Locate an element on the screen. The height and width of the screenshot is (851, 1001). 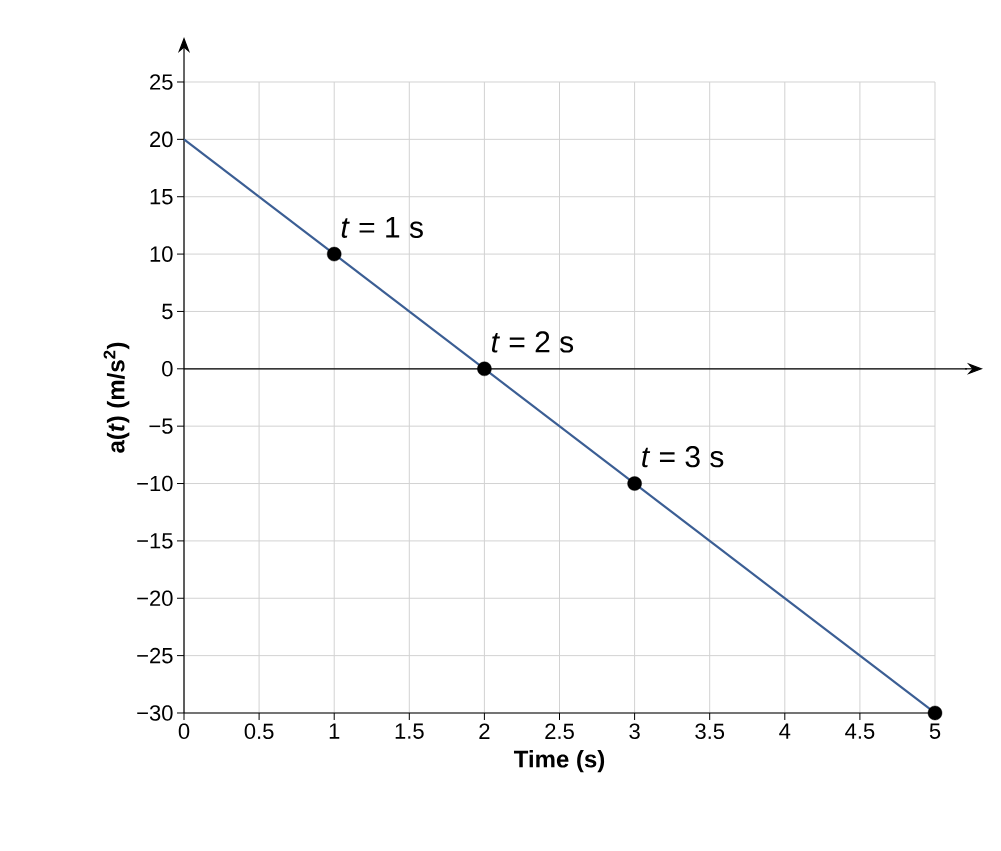
y-tick-label: 5 is located at coordinates (167, 311).